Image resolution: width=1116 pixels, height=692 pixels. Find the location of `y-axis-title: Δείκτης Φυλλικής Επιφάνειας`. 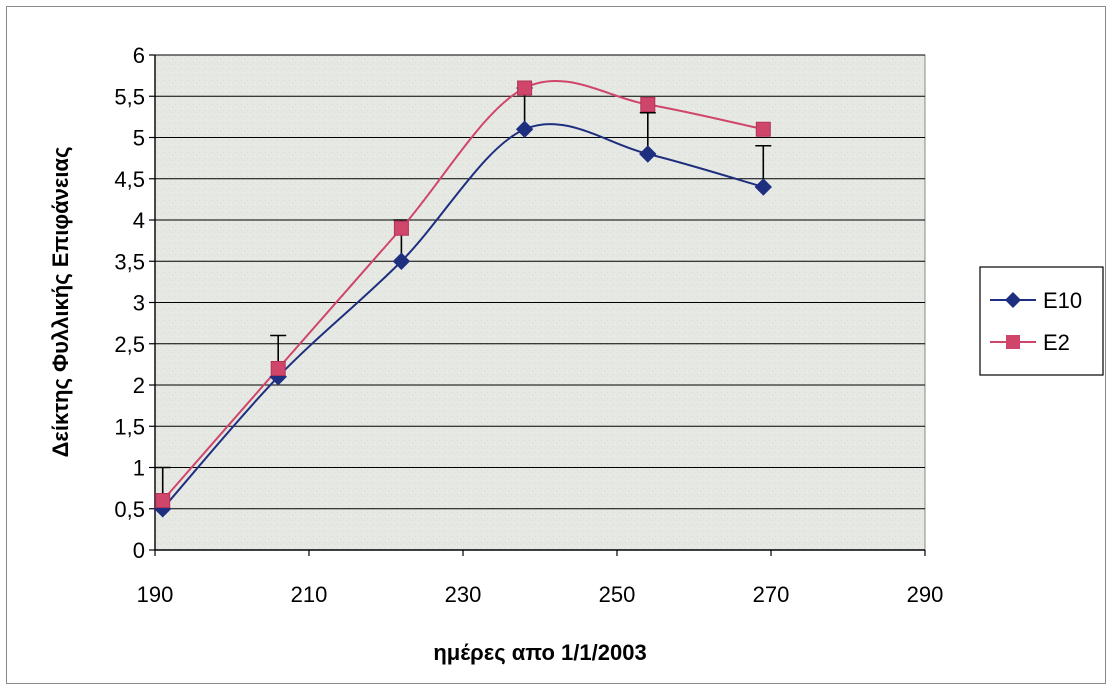

y-axis-title: Δείκτης Φυλλικής Επιφάνειας is located at coordinates (60, 302).